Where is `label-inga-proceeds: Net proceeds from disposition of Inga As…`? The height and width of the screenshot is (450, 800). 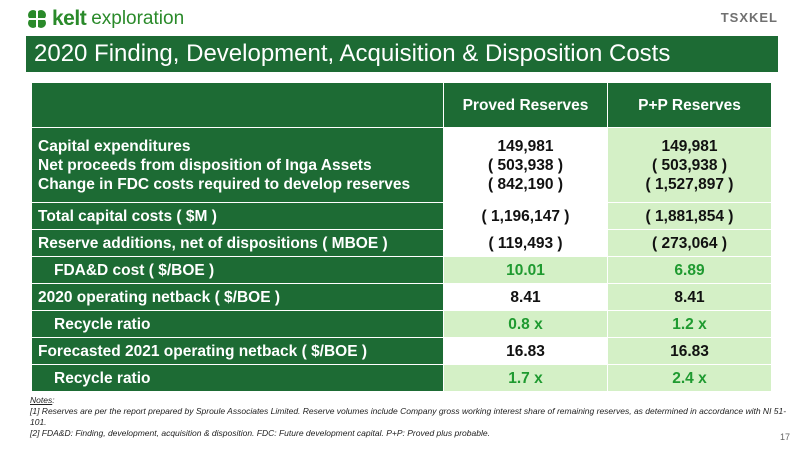
label-inga-proceeds: Net proceeds from disposition of Inga As… is located at coordinates (205, 165).